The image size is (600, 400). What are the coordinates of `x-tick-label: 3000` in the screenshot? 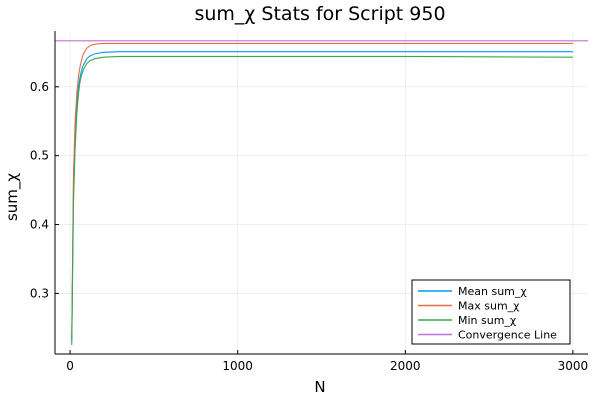 It's located at (573, 366).